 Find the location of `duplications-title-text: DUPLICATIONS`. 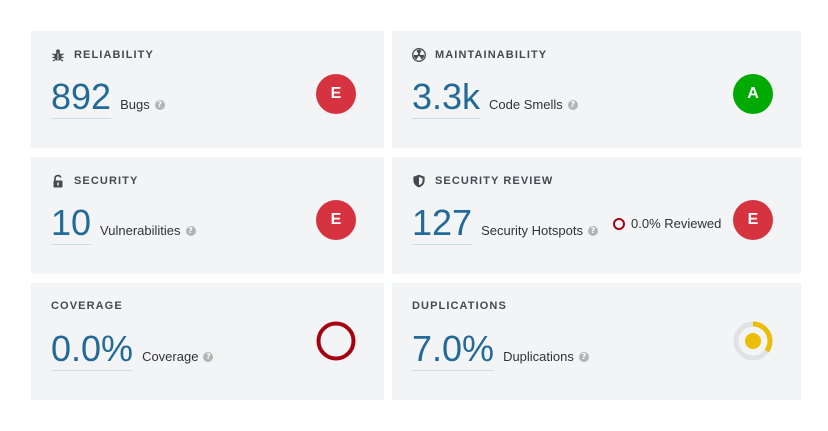

duplications-title-text: DUPLICATIONS is located at coordinates (459, 306).